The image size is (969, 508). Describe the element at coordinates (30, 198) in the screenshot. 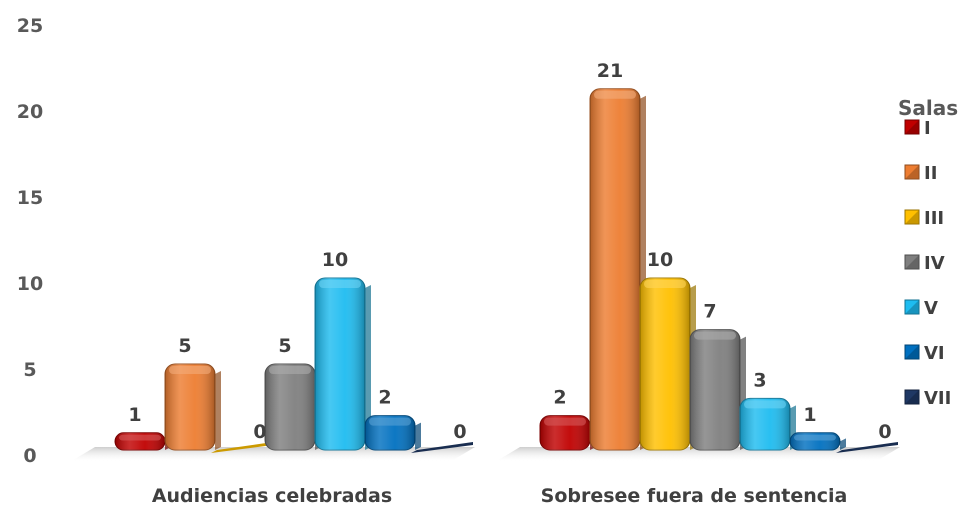

I see `y-tick-label-15: 15` at that location.